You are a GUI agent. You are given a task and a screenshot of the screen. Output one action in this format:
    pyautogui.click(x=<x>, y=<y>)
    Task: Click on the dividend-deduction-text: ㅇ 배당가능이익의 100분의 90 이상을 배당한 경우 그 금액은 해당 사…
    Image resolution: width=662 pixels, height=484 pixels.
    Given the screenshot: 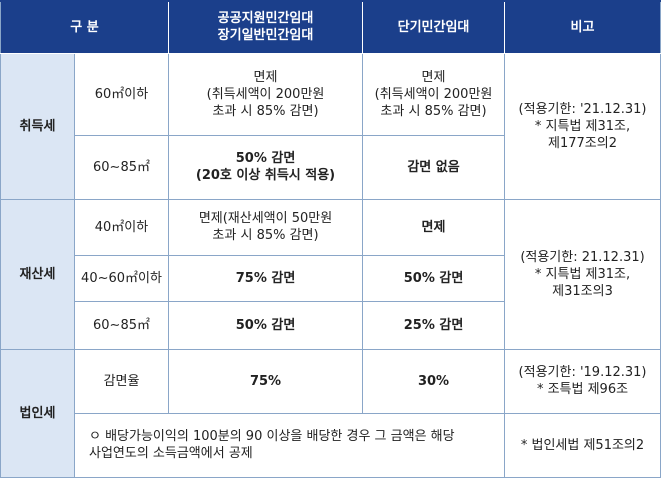 What is the action you would take?
    pyautogui.click(x=289, y=445)
    